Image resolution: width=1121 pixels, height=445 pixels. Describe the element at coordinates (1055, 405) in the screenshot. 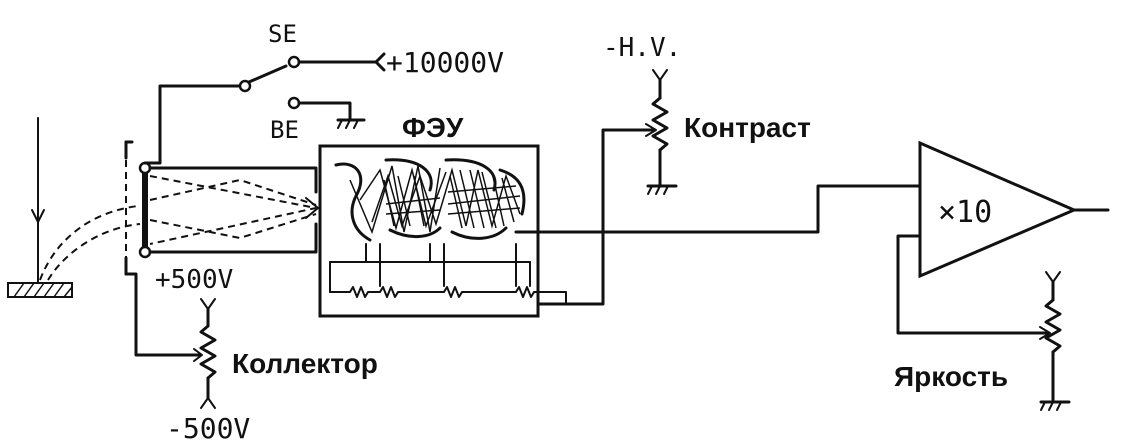

I see `brightness-ground-icon` at that location.